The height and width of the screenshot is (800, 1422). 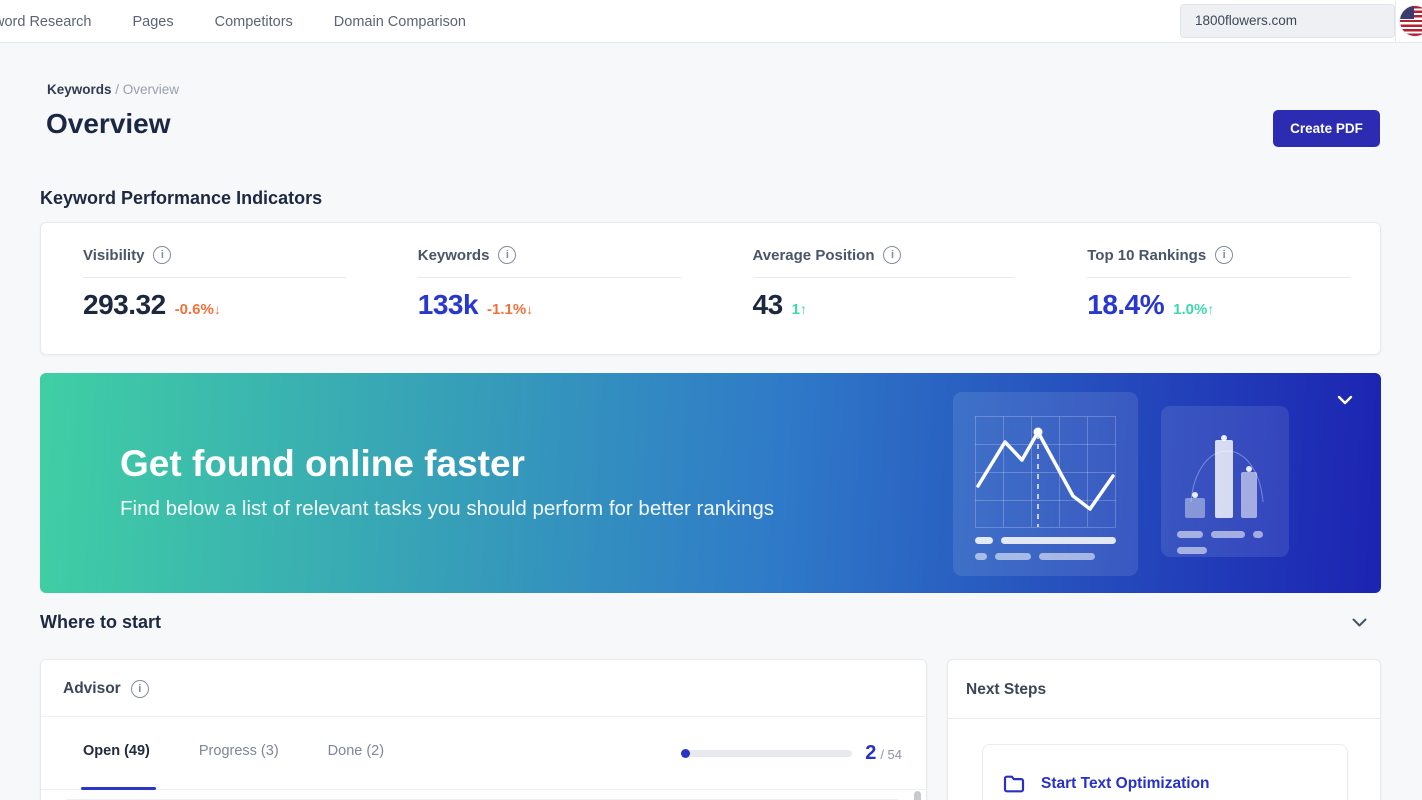 I want to click on active-tab-underline, so click(x=118, y=788).